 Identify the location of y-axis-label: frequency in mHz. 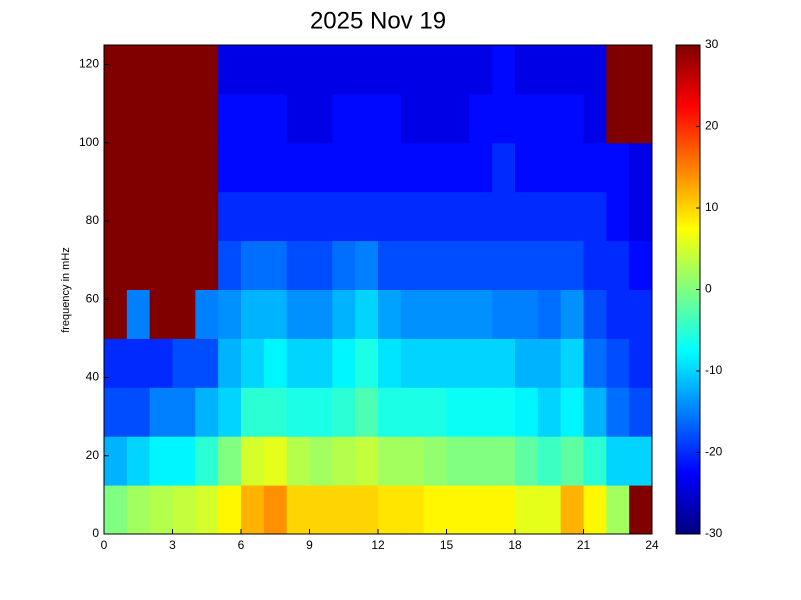
(66, 290).